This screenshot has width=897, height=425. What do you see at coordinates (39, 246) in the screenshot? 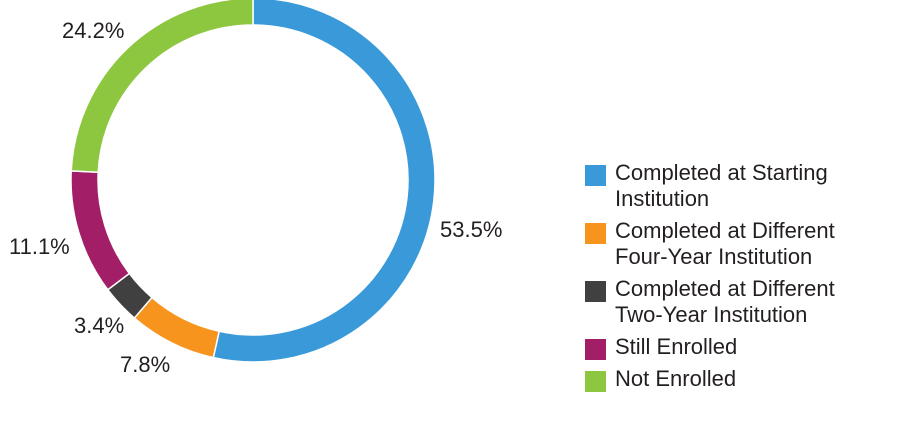
I see `data-label-4: 11.1%` at bounding box center [39, 246].